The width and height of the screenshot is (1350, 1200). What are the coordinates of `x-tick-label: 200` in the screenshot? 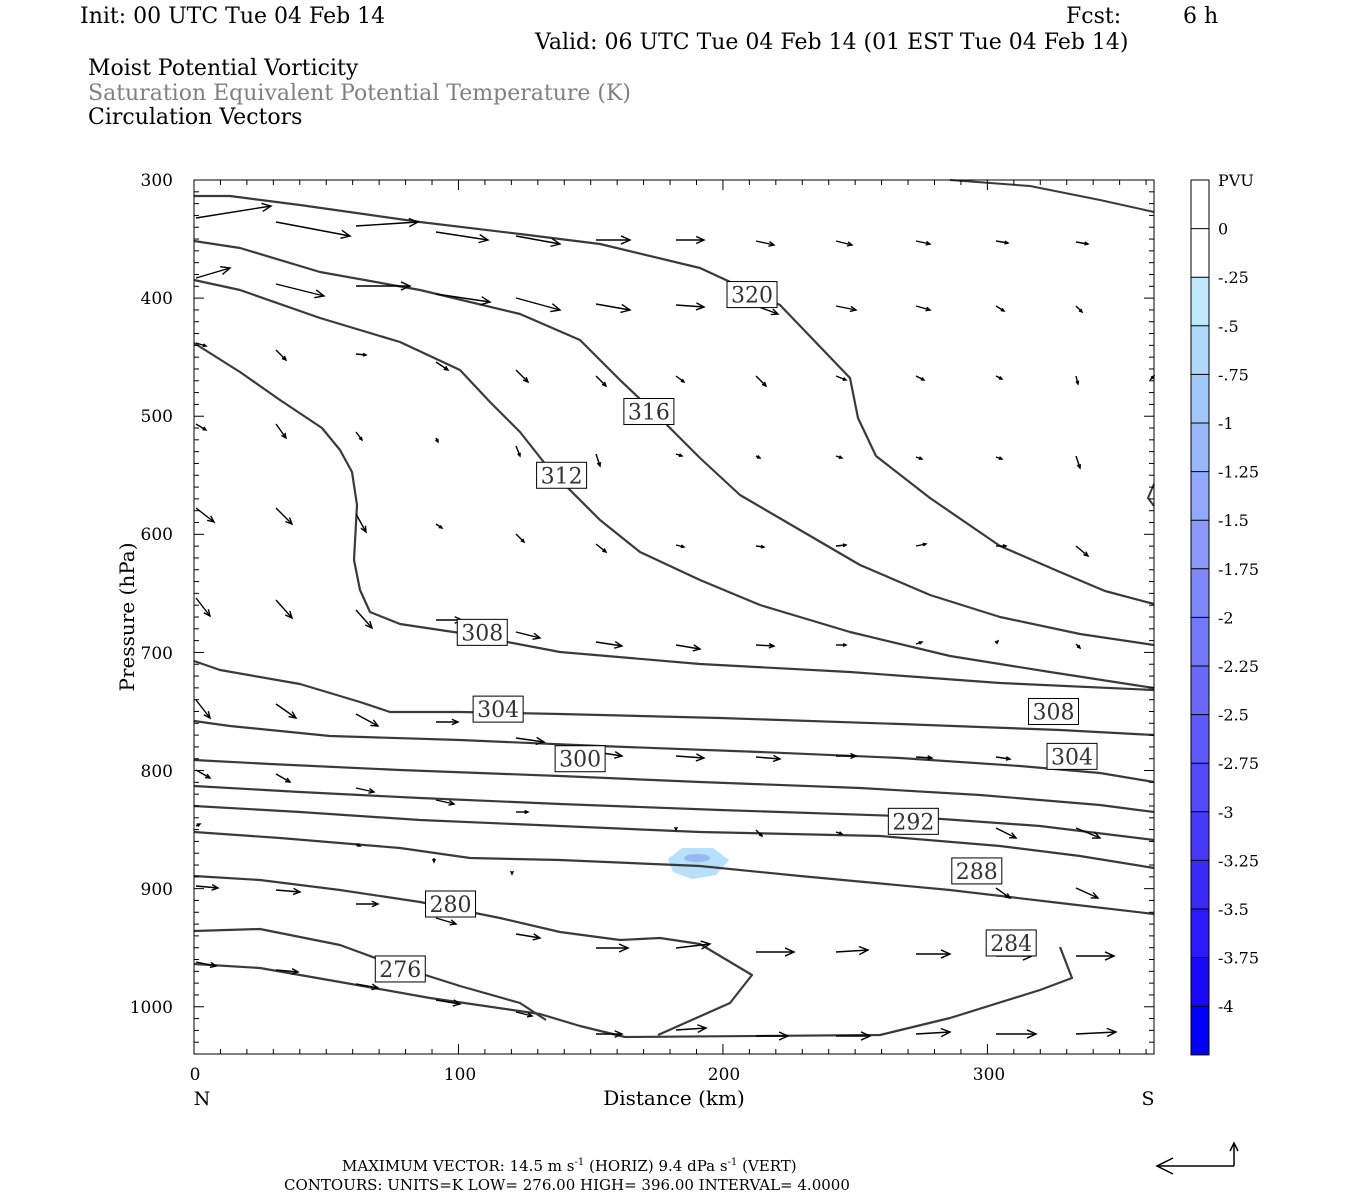 It's located at (724, 1075).